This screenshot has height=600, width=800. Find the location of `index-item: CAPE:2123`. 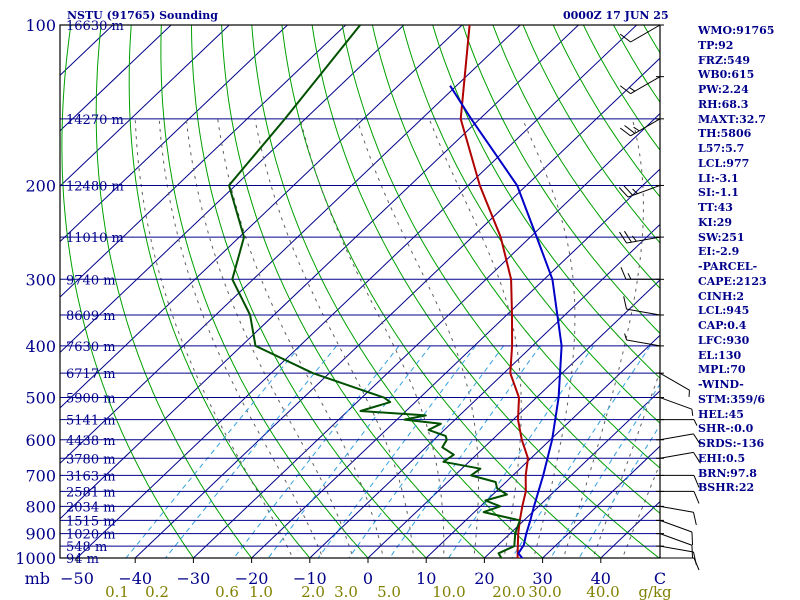

index-item: CAPE:2123 is located at coordinates (732, 281).